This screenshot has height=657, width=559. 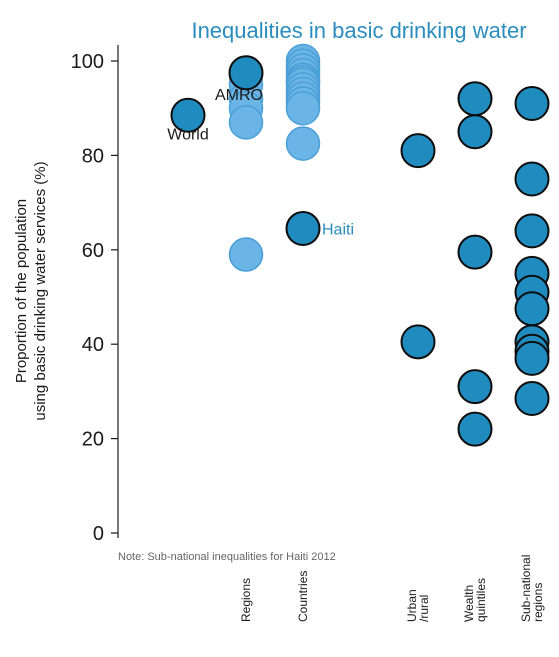 What do you see at coordinates (303, 596) in the screenshot?
I see `x-label-countries-0: Countries` at bounding box center [303, 596].